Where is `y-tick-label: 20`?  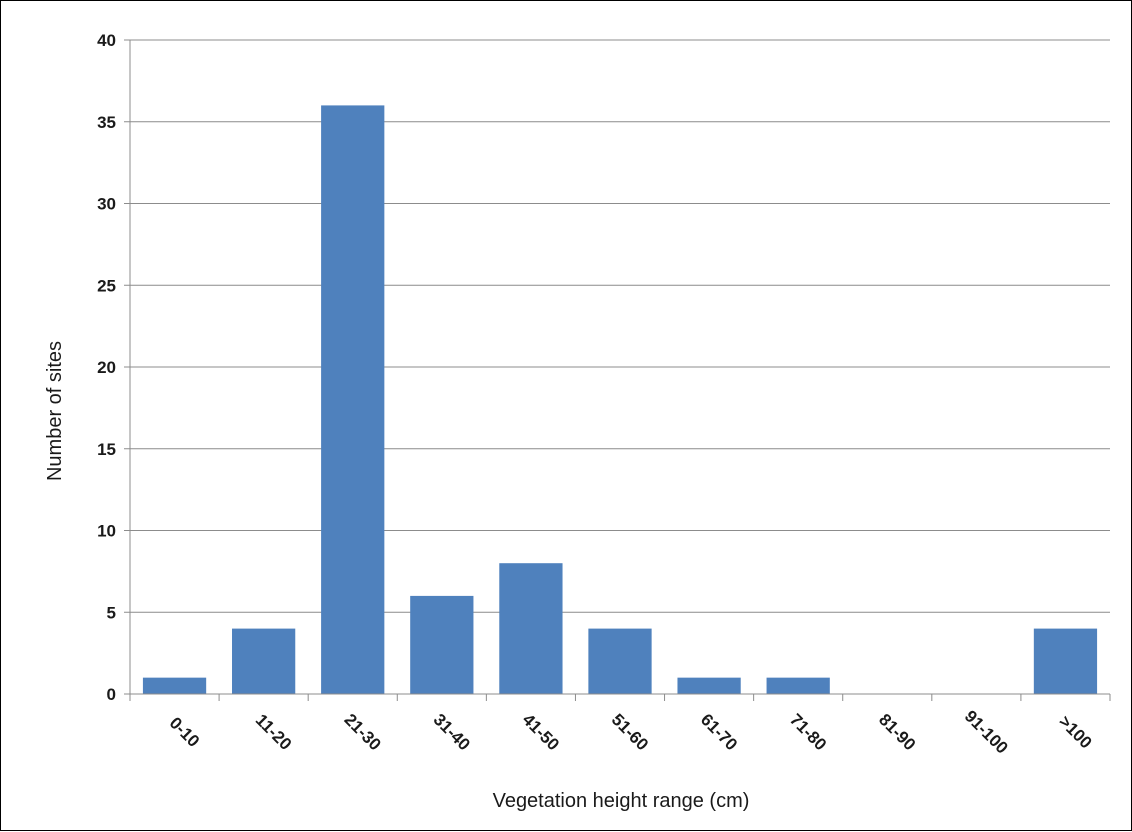
y-tick-label: 20 is located at coordinates (106, 367).